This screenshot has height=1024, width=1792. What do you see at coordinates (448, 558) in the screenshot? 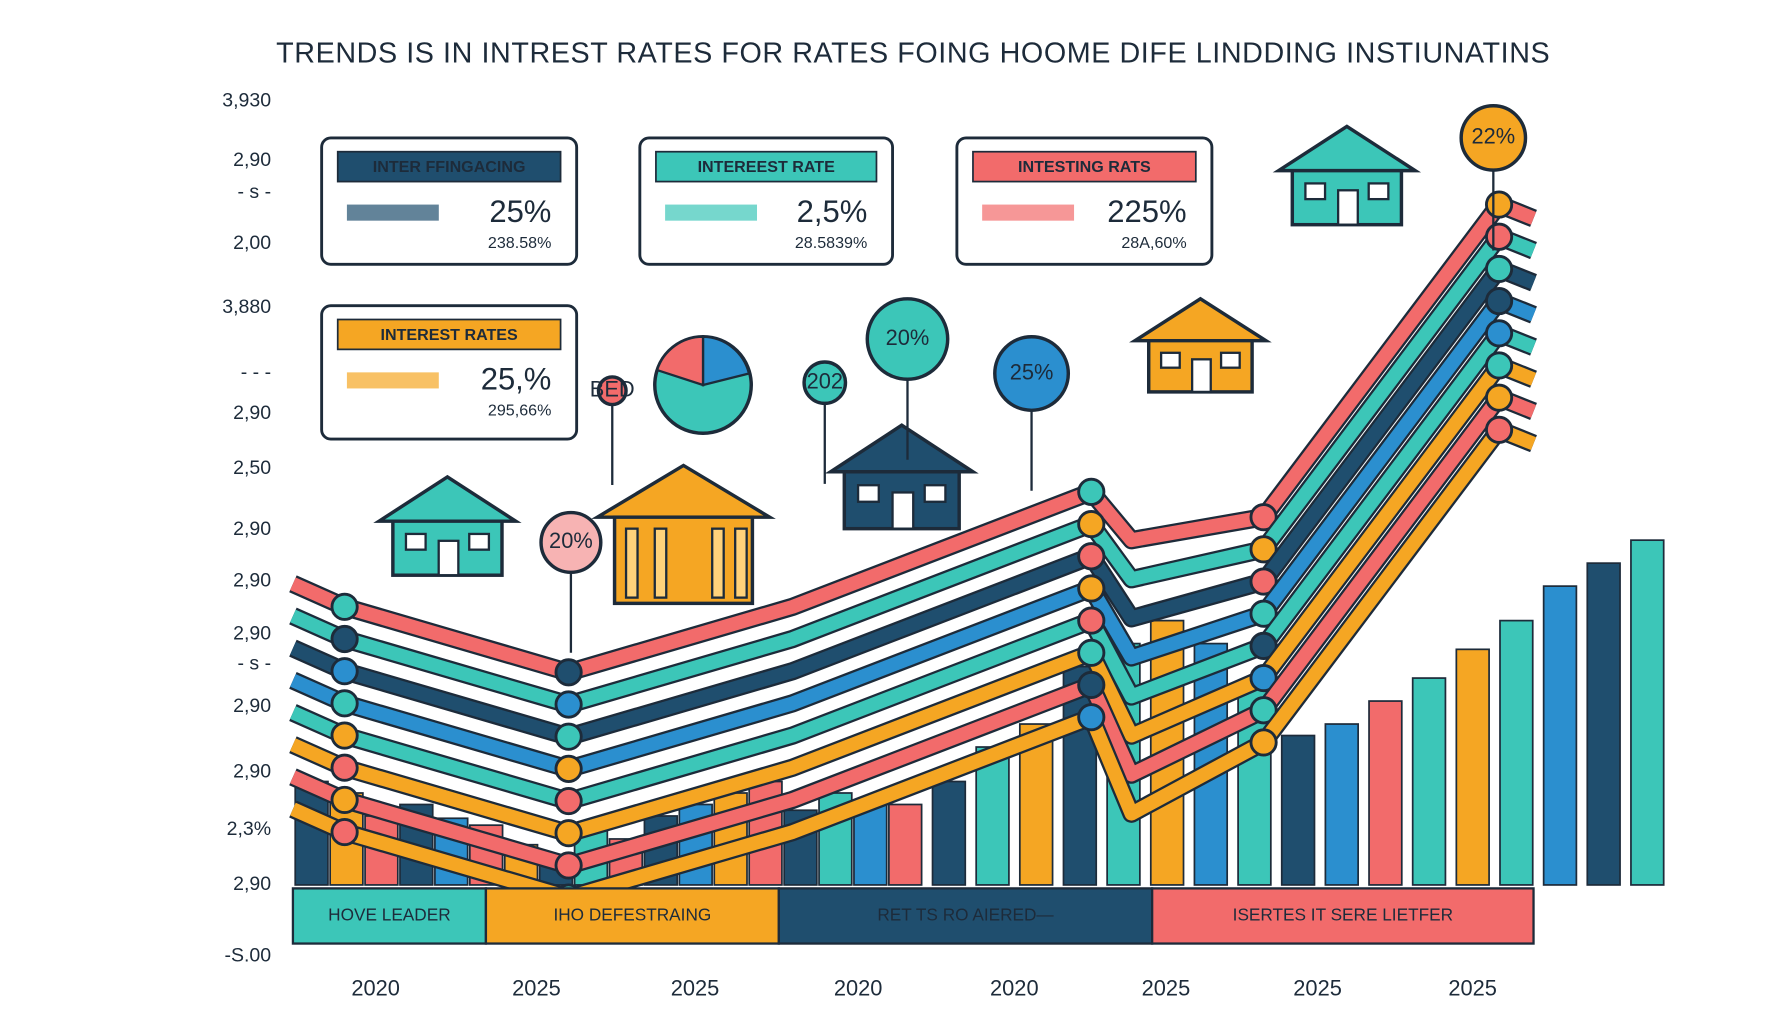
I see `house-door` at bounding box center [448, 558].